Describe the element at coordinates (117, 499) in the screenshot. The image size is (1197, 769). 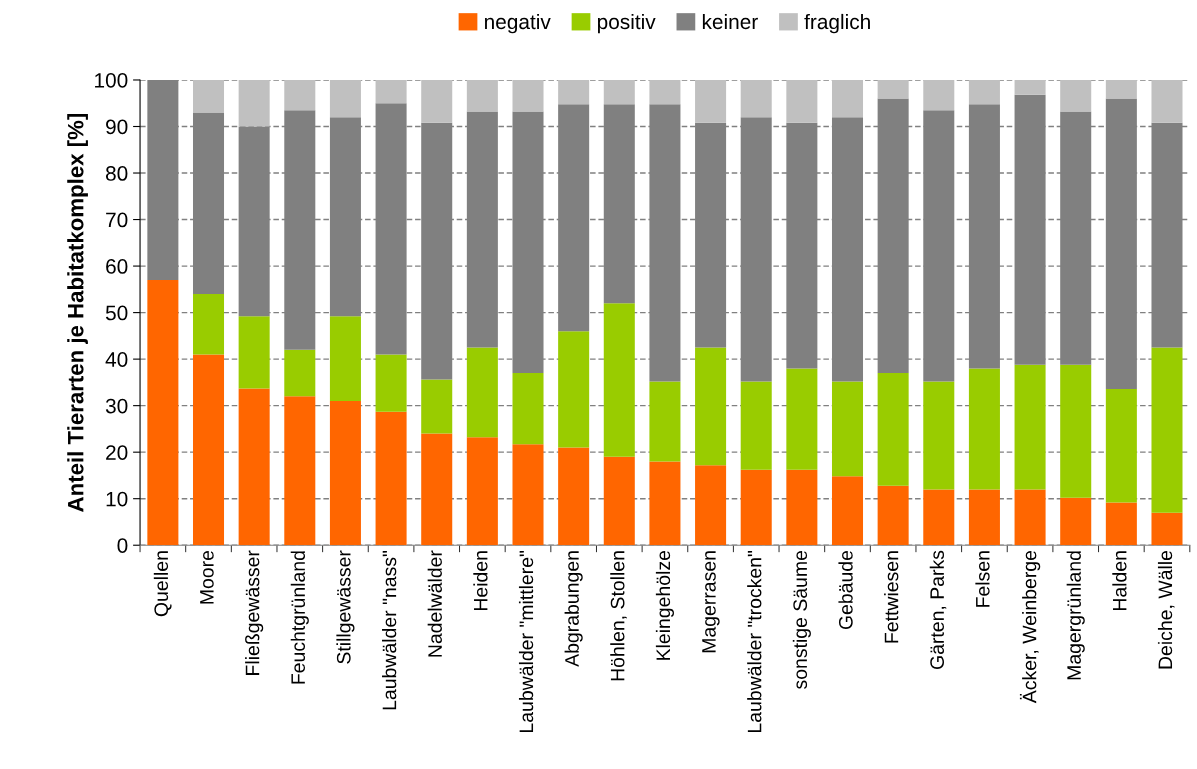
I see `y-tick-label: 10` at that location.